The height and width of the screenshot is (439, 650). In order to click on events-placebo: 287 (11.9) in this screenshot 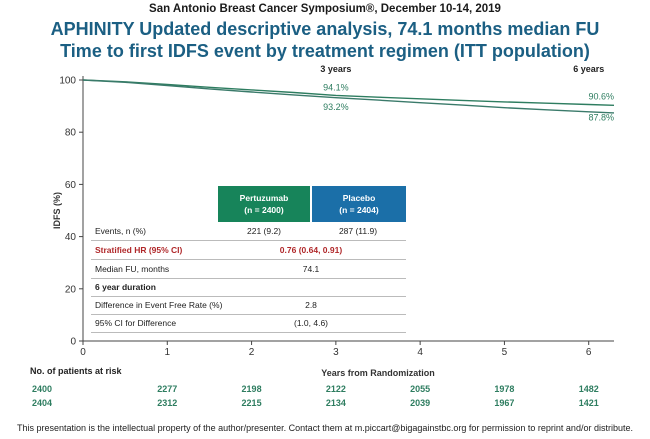, I will do `click(358, 231)`.